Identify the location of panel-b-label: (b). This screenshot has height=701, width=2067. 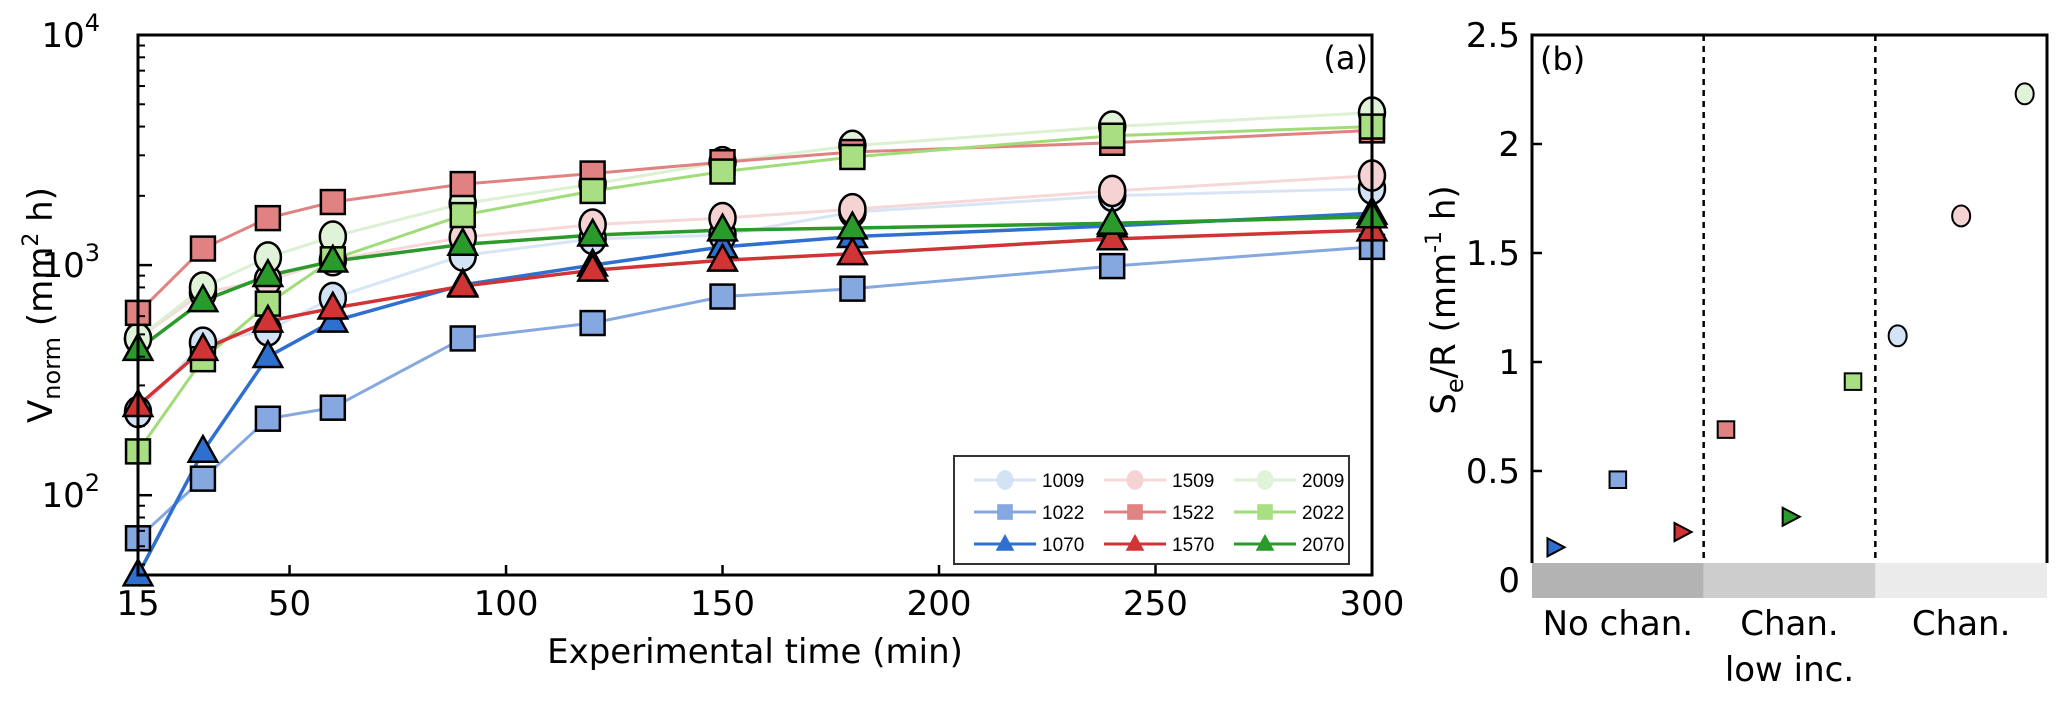
(1562, 59).